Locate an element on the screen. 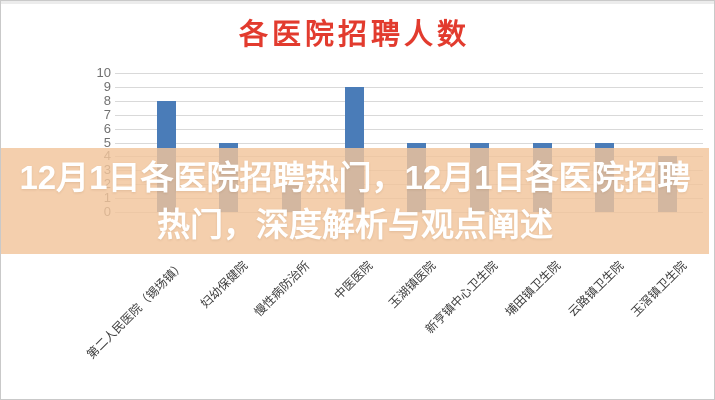  y-tick-label: 9 is located at coordinates (107, 86).